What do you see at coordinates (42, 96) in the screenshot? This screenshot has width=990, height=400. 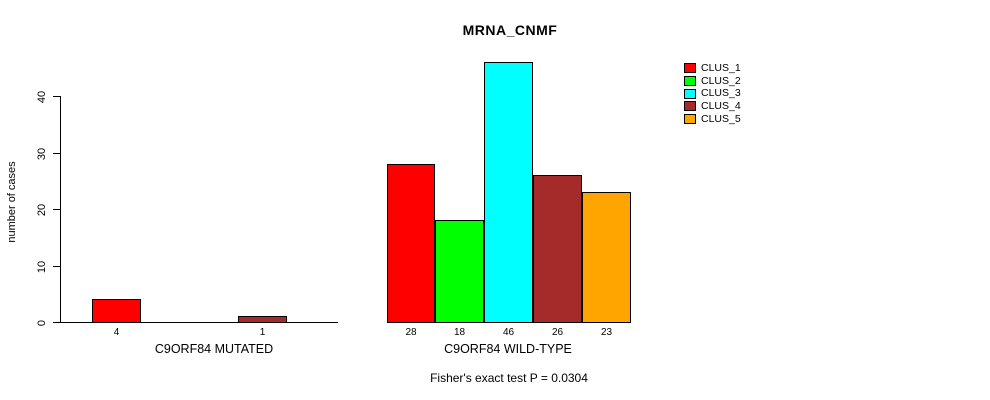 I see `y-tick-label-40: 40` at bounding box center [42, 96].